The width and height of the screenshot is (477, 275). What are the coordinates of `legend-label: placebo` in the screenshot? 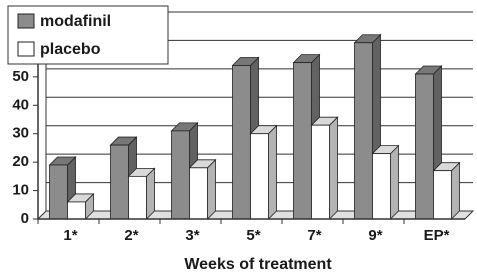 It's located at (70, 49).